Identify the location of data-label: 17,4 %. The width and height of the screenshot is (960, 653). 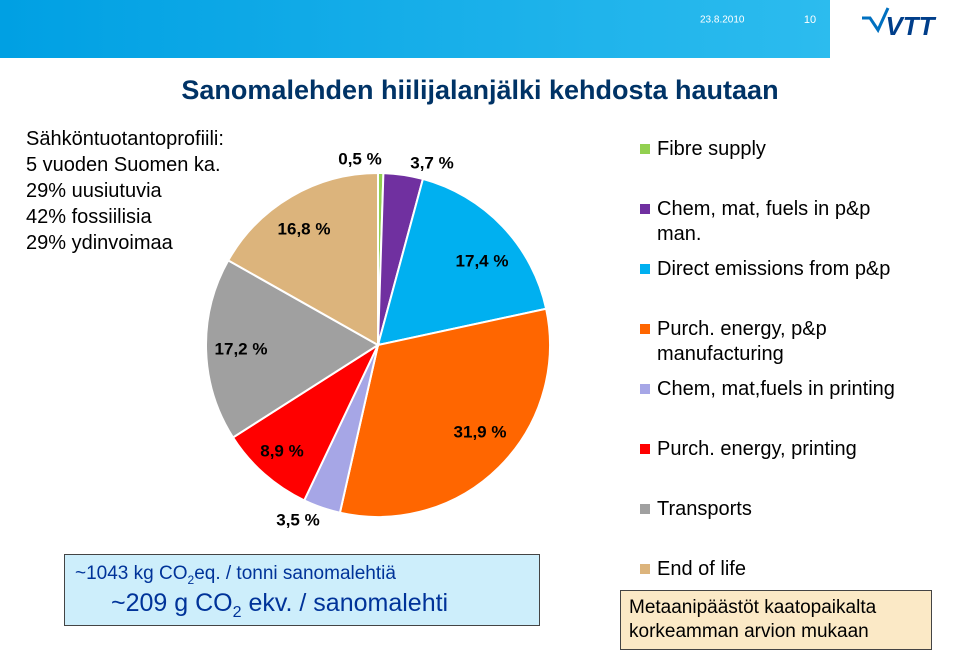
(482, 260).